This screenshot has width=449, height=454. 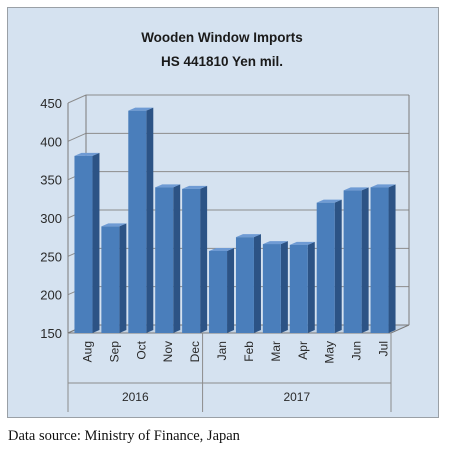 I want to click on x-tick-label: Jun, so click(x=357, y=350).